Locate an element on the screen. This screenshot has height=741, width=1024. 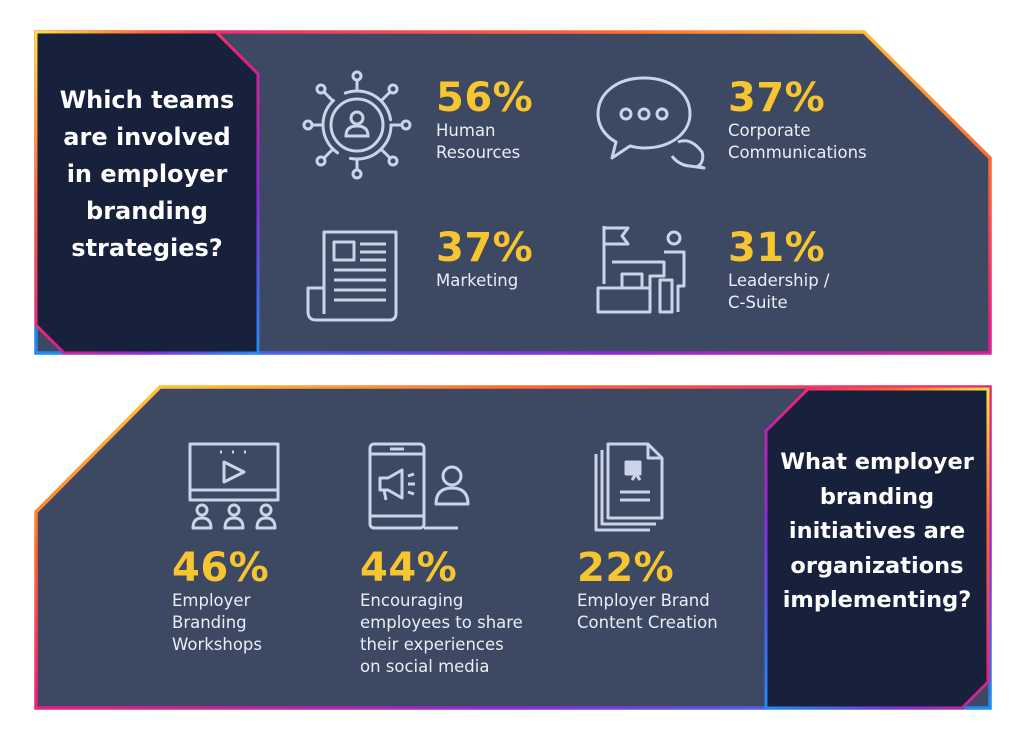
network-person-icon is located at coordinates (357, 125).